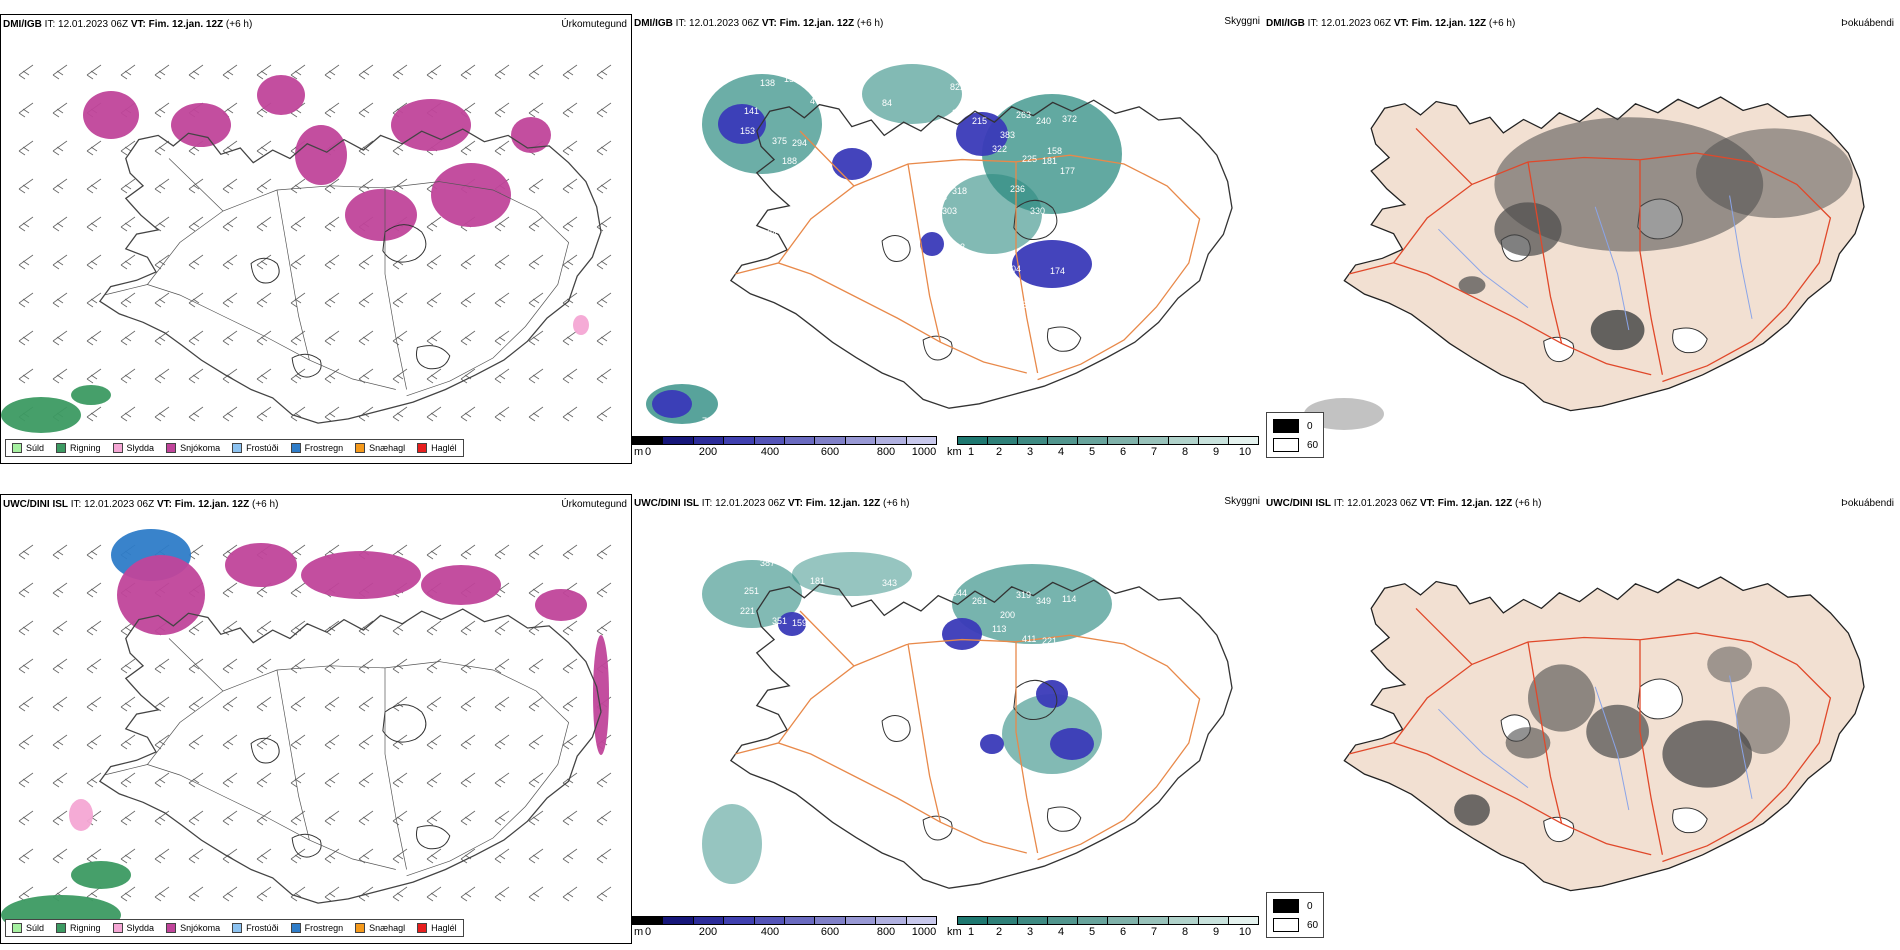  What do you see at coordinates (1154, 932) in the screenshot?
I see `colorbar-tick: 7` at bounding box center [1154, 932].